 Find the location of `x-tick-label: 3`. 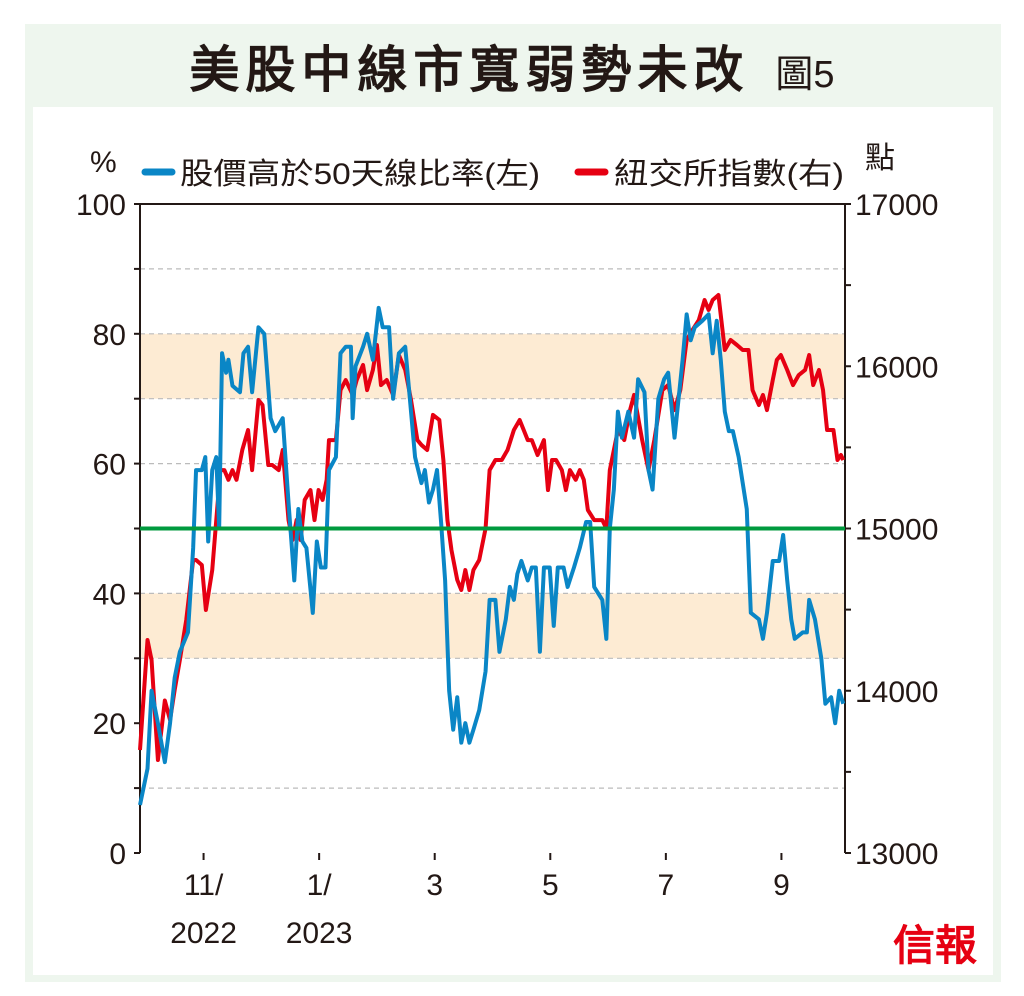

x-tick-label: 3 is located at coordinates (434, 885).